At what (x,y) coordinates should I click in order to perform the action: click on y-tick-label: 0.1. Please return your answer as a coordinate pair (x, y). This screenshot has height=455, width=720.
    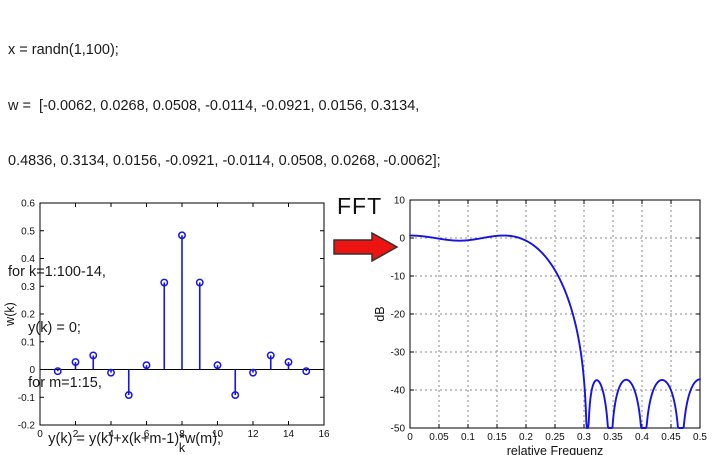
    Looking at the image, I should click on (28, 342).